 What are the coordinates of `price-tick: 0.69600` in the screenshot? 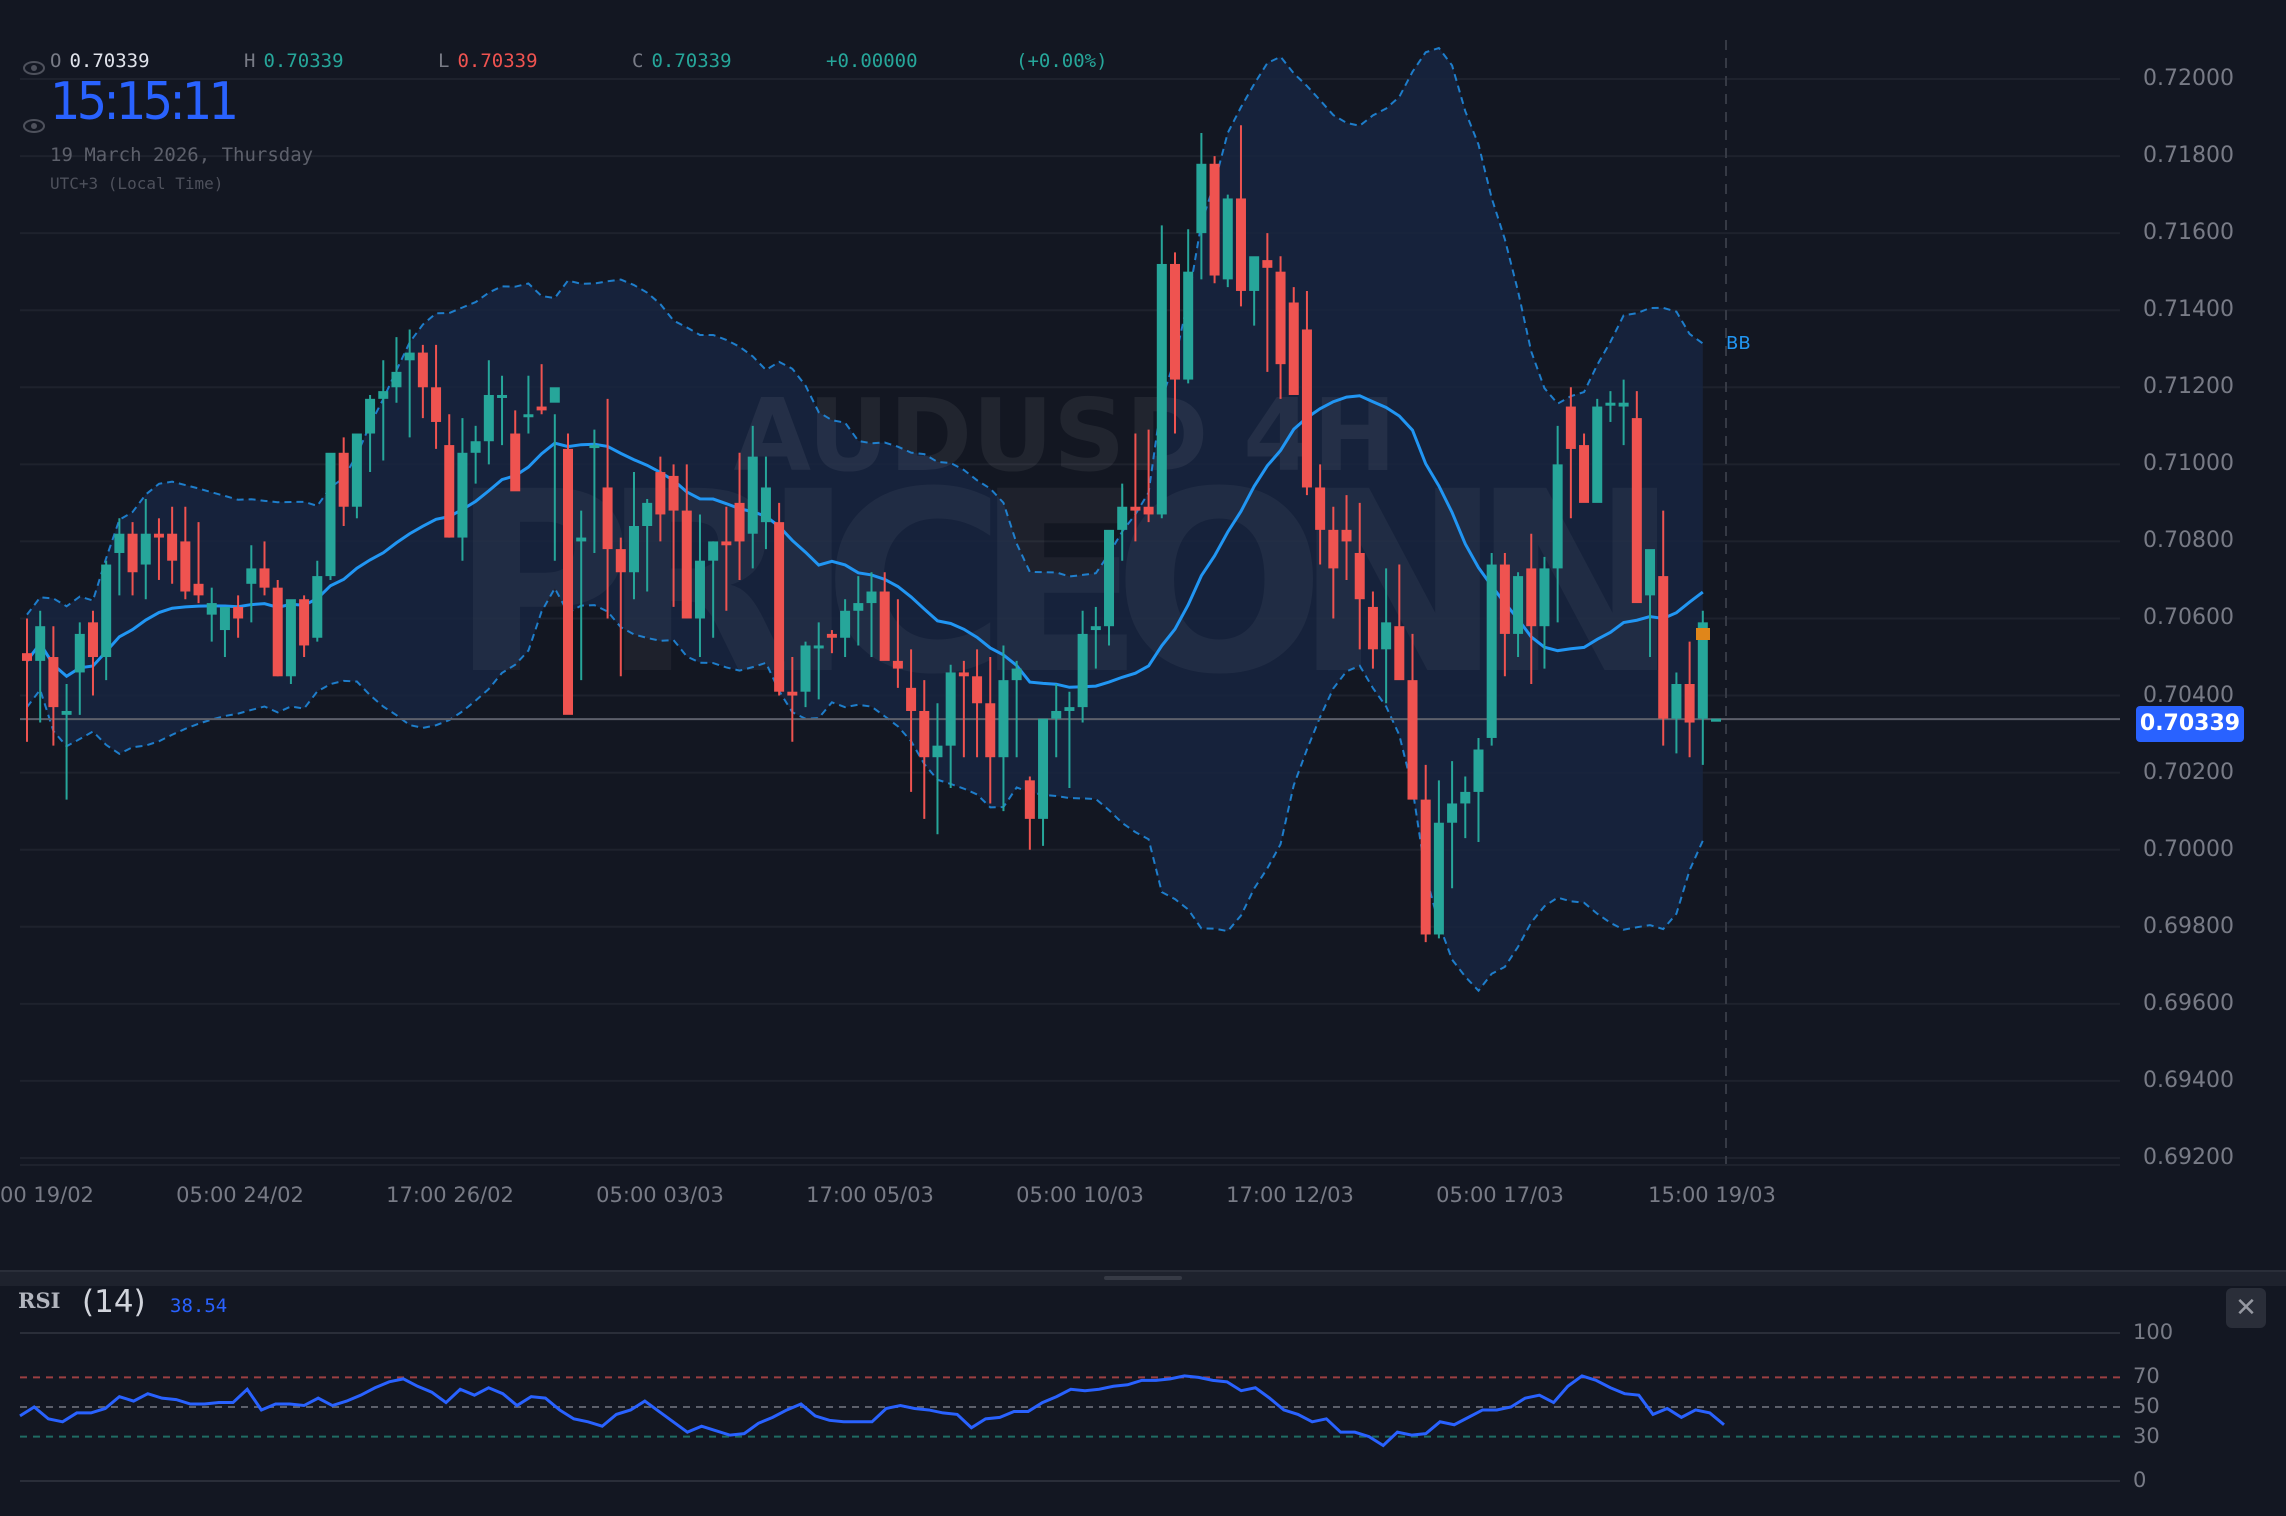 It's located at (2188, 1003).